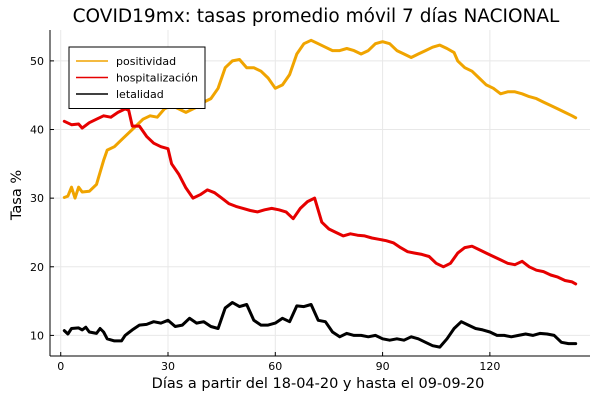 The height and width of the screenshot is (400, 600). What do you see at coordinates (60, 366) in the screenshot?
I see `x-tick-label: 0` at bounding box center [60, 366].